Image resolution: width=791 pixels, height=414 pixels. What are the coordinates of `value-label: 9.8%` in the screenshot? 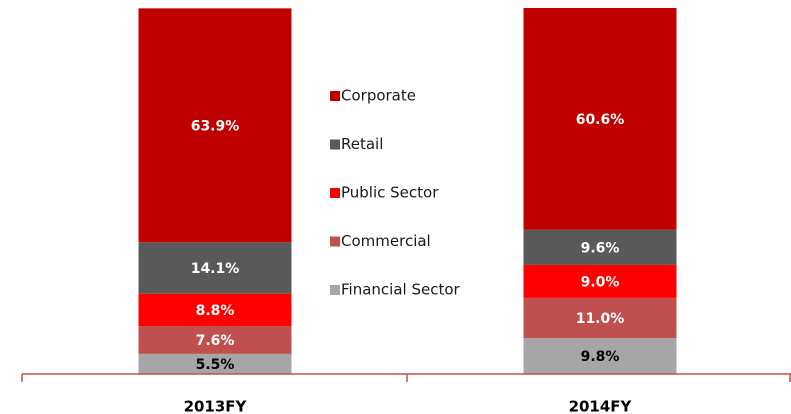 It's located at (600, 357).